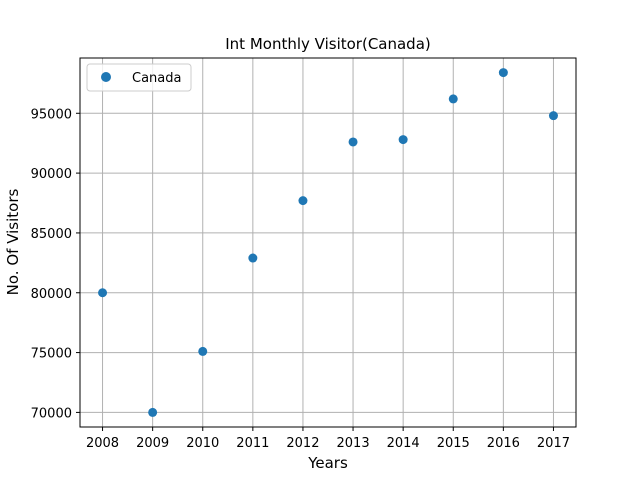 The image size is (640, 480). Describe the element at coordinates (252, 443) in the screenshot. I see `x-tick-label: 2011` at that location.